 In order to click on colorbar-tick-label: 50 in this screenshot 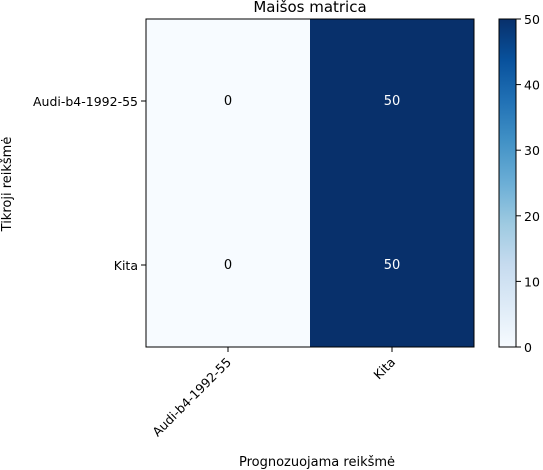, I will do `click(532, 19)`.